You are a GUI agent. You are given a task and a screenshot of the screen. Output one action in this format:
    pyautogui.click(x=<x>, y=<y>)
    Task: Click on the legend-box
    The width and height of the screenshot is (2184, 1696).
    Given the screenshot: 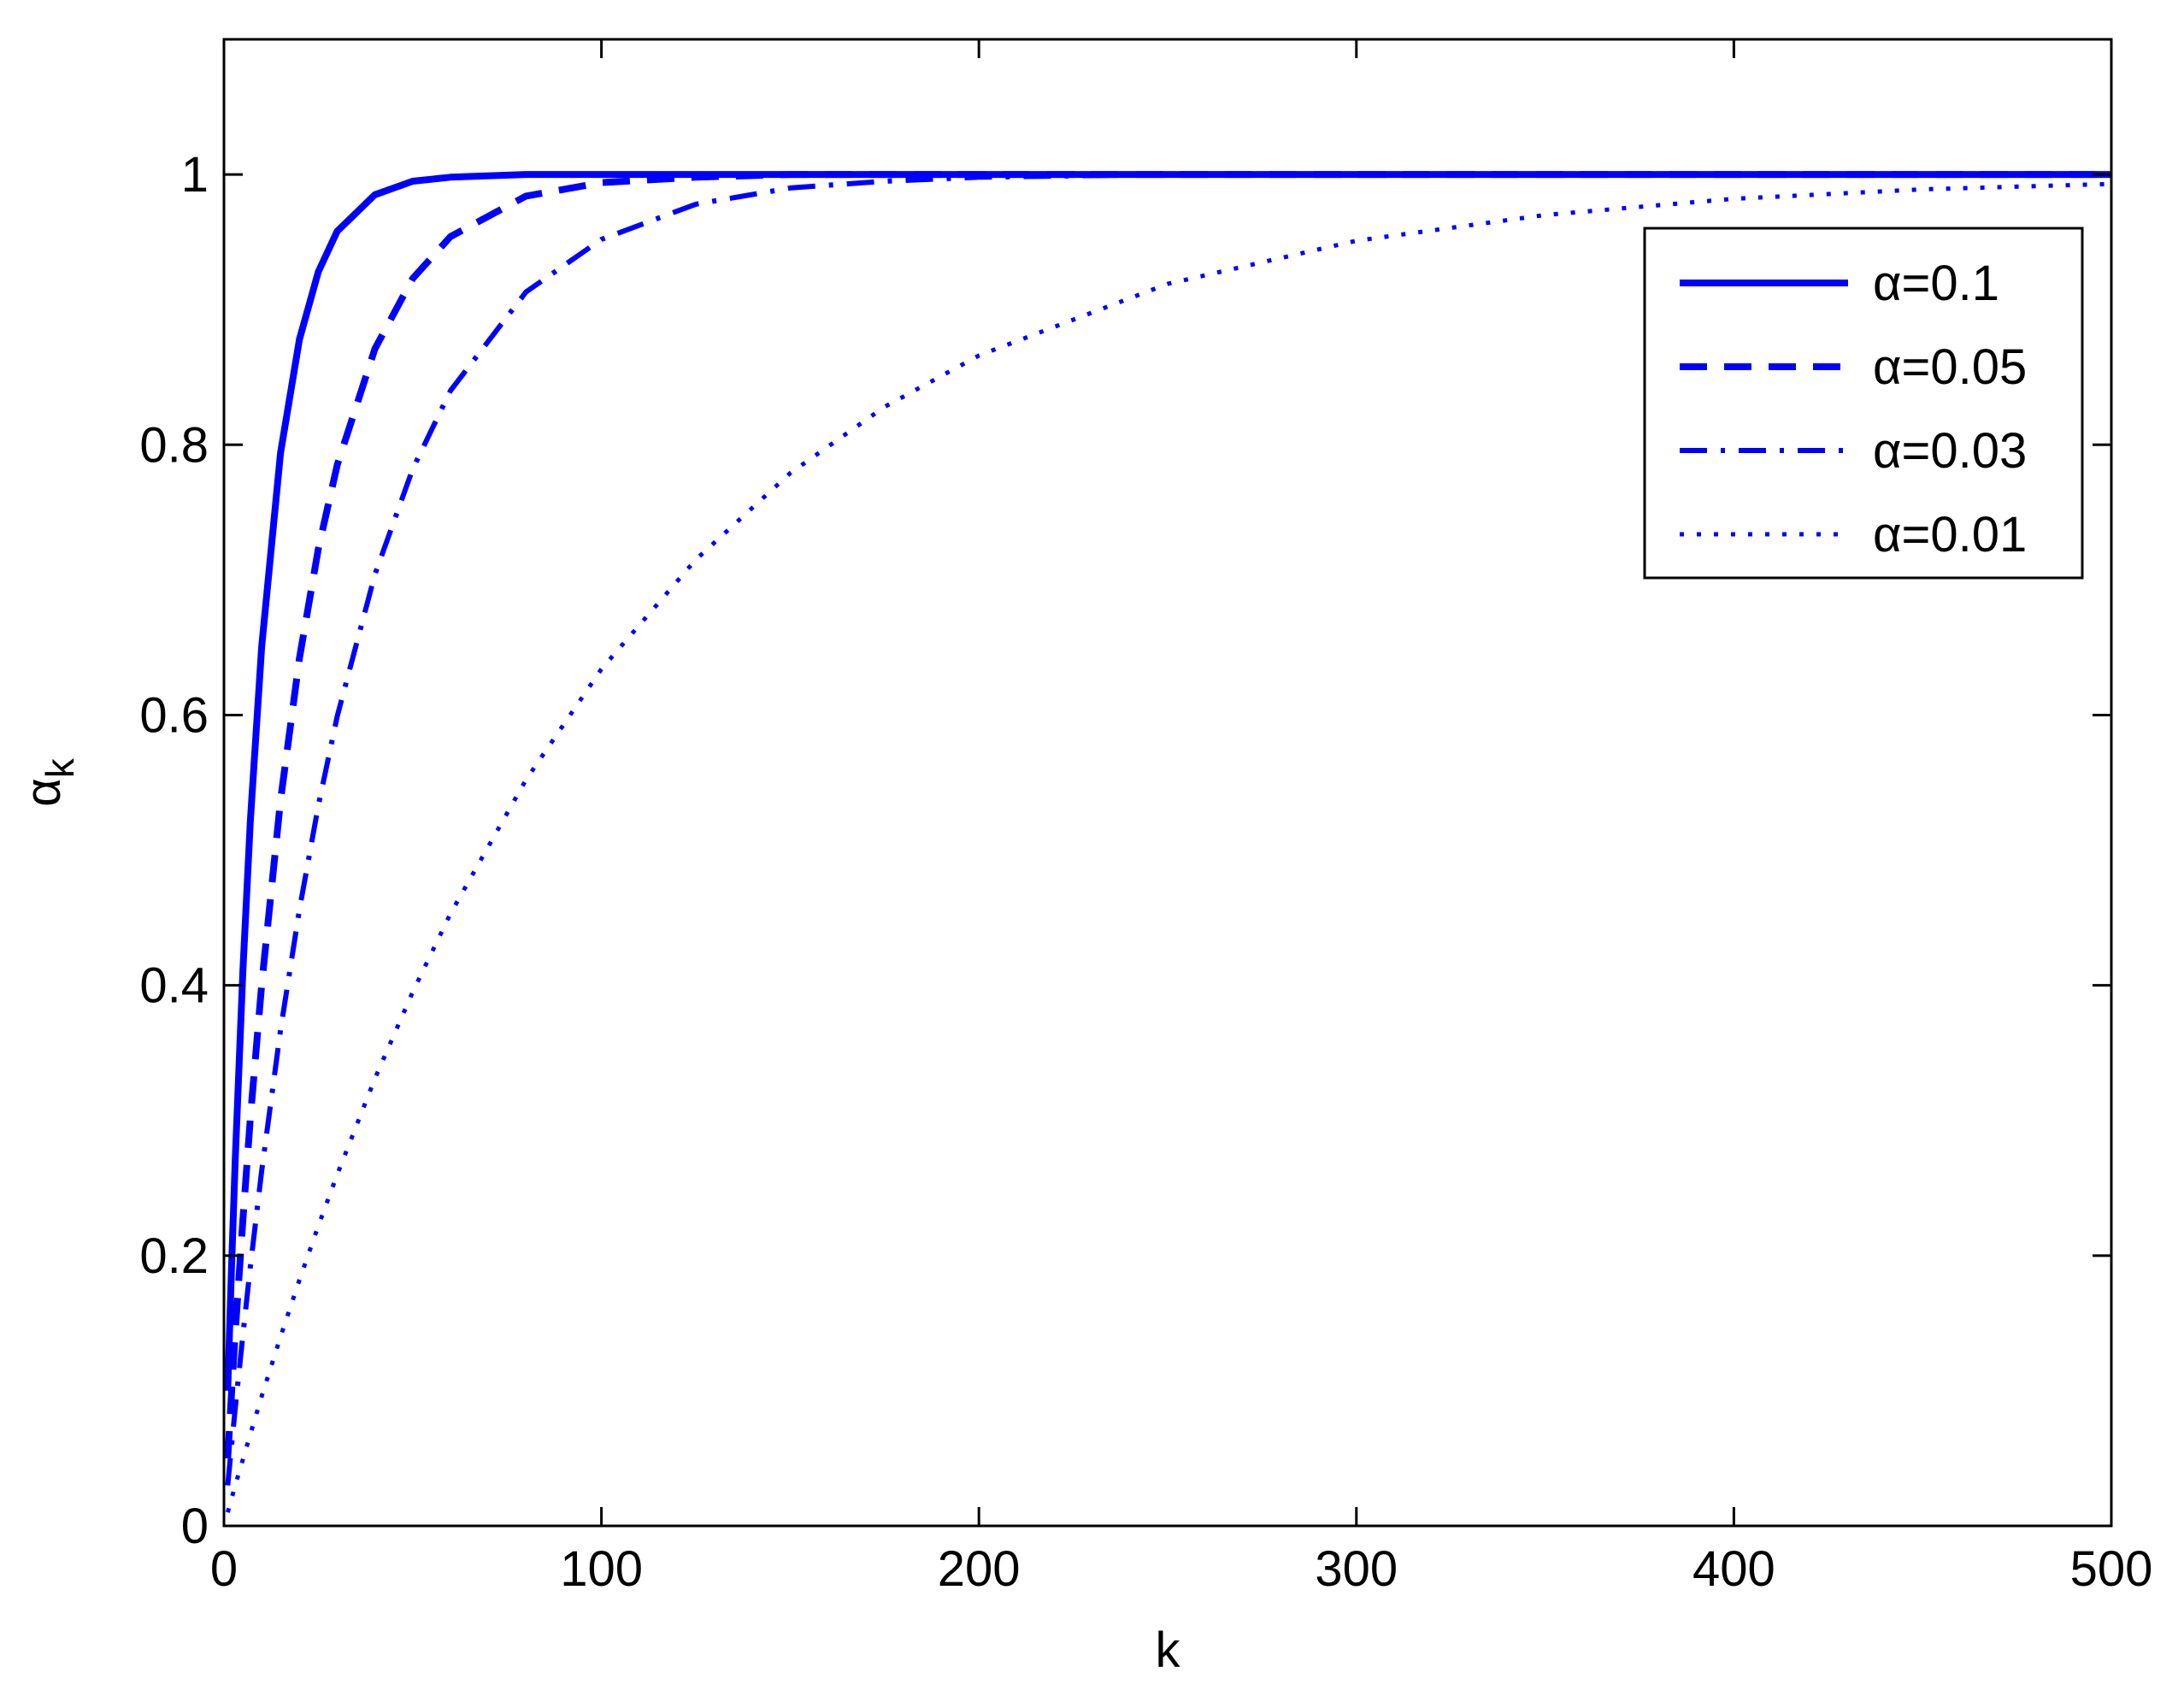 What is the action you would take?
    pyautogui.click(x=1864, y=403)
    